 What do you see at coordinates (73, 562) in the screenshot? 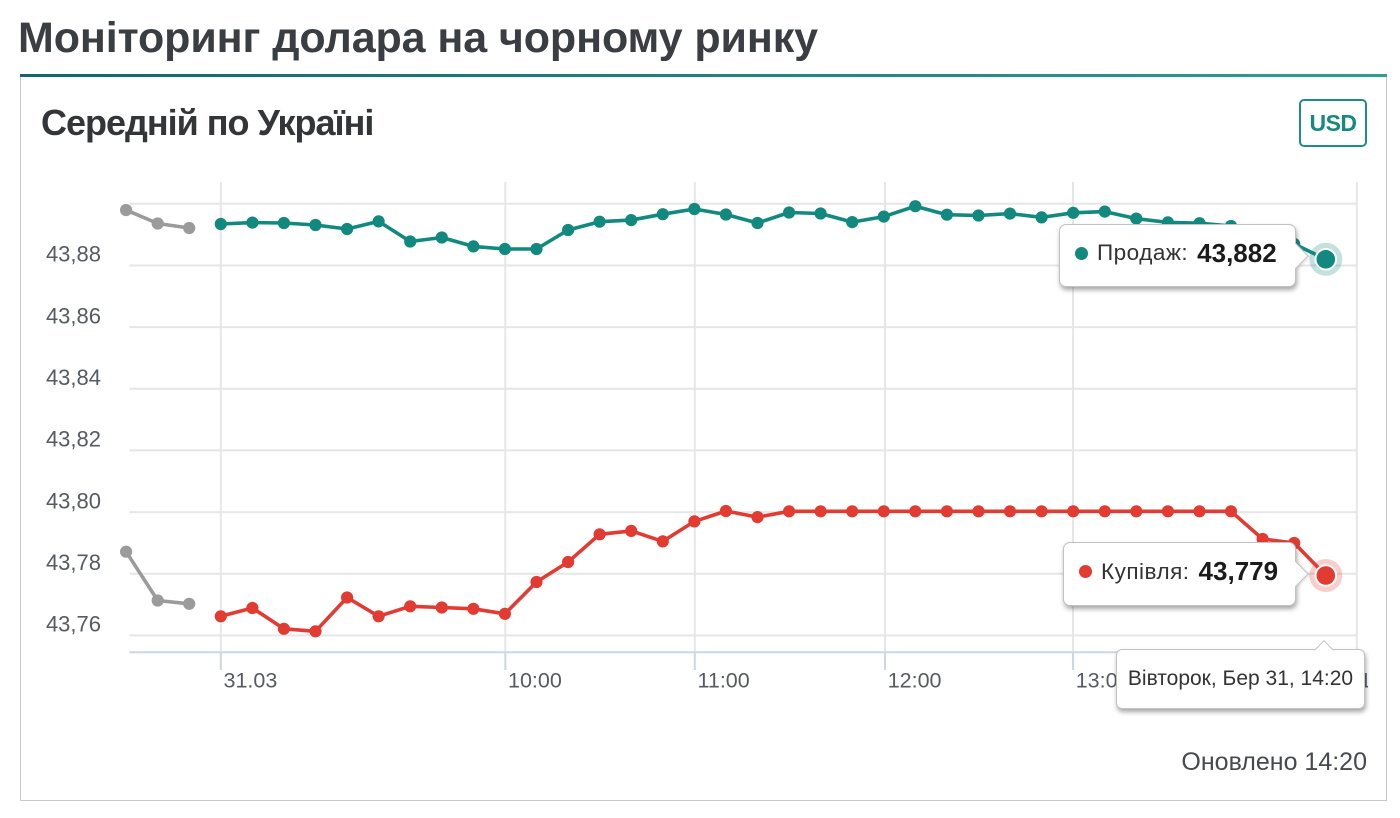
I see `svg-text: 43,78` at bounding box center [73, 562].